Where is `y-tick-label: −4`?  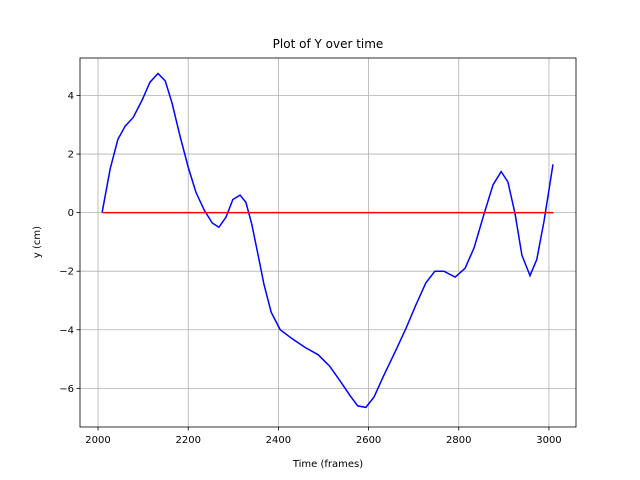
y-tick-label: −4 is located at coordinates (66, 330).